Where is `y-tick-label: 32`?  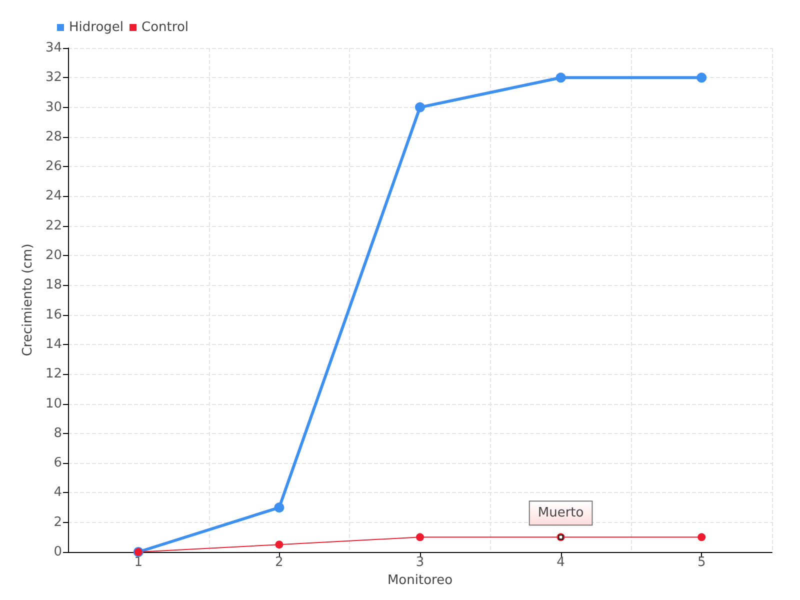 y-tick-label: 32 is located at coordinates (53, 78).